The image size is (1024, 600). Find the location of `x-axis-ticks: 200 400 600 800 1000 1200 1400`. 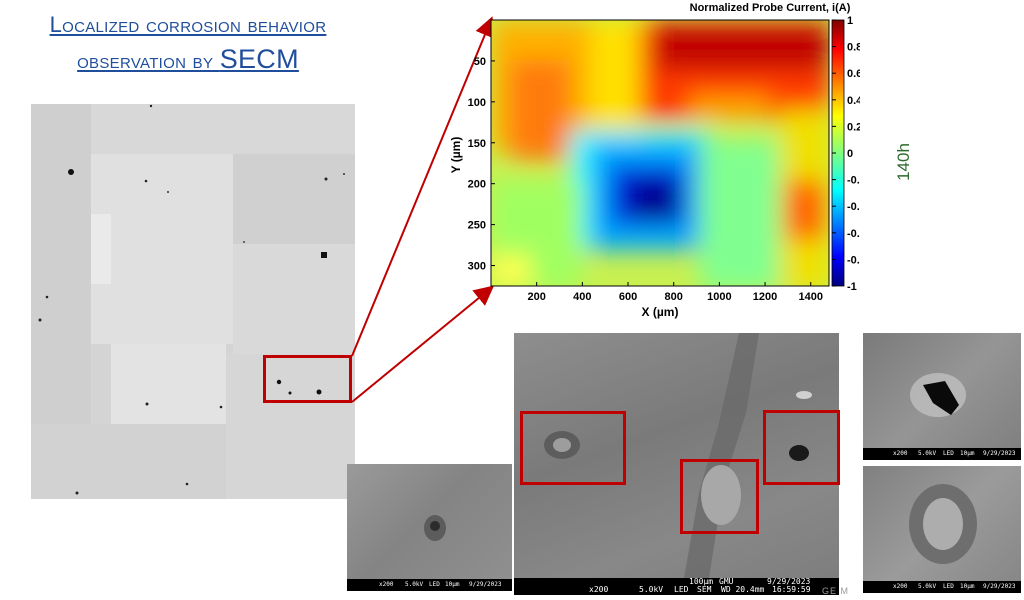

x-axis-ticks: 200 400 600 800 1000 1200 1400 is located at coordinates (675, 292).